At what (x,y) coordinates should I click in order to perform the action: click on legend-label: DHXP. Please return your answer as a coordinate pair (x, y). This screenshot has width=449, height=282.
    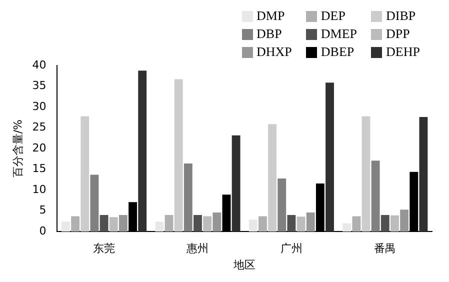
    Looking at the image, I should click on (274, 52).